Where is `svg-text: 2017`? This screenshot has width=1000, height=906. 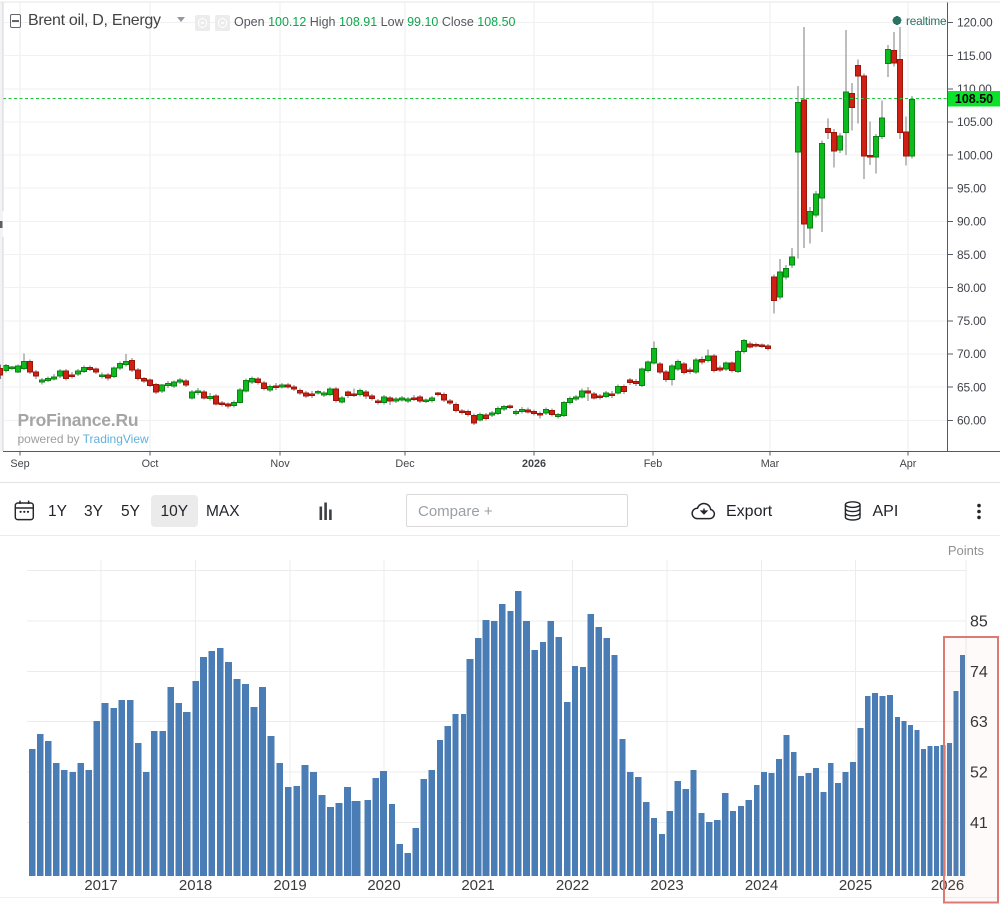
svg-text: 2017 is located at coordinates (100, 885).